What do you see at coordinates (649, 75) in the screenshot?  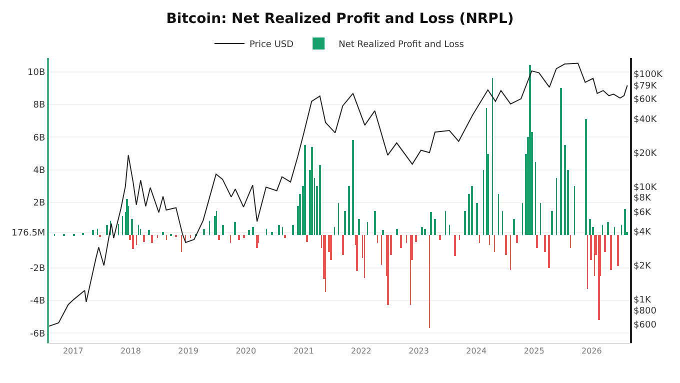 I see `y2-tick-label: $100K` at bounding box center [649, 75].